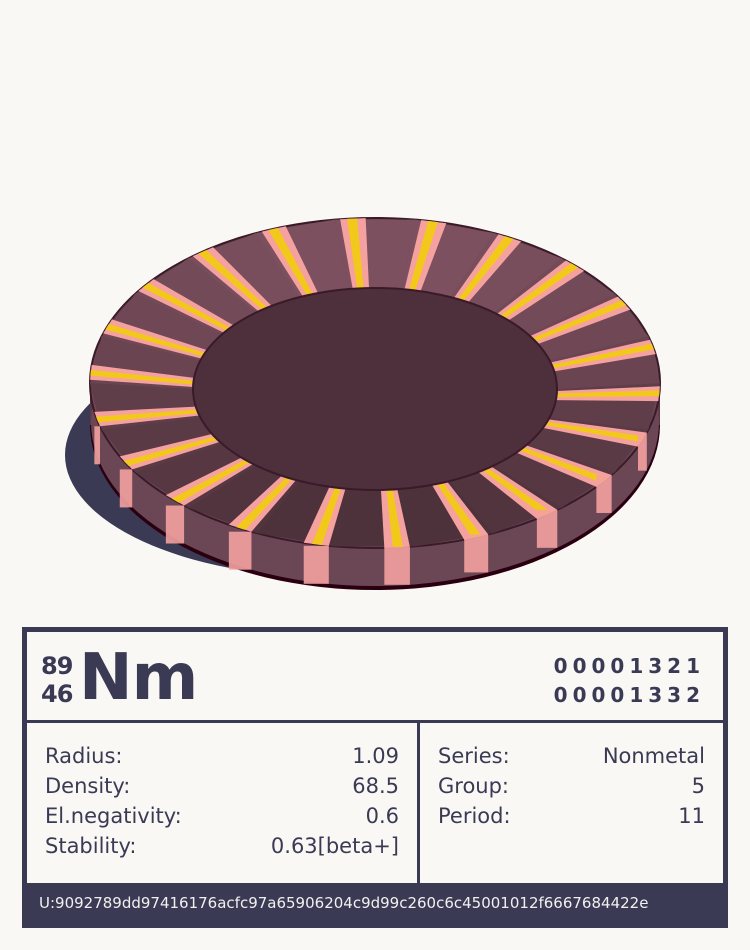 This screenshot has width=750, height=950. Describe the element at coordinates (375, 756) in the screenshot. I see `property-value: 1.09` at that location.